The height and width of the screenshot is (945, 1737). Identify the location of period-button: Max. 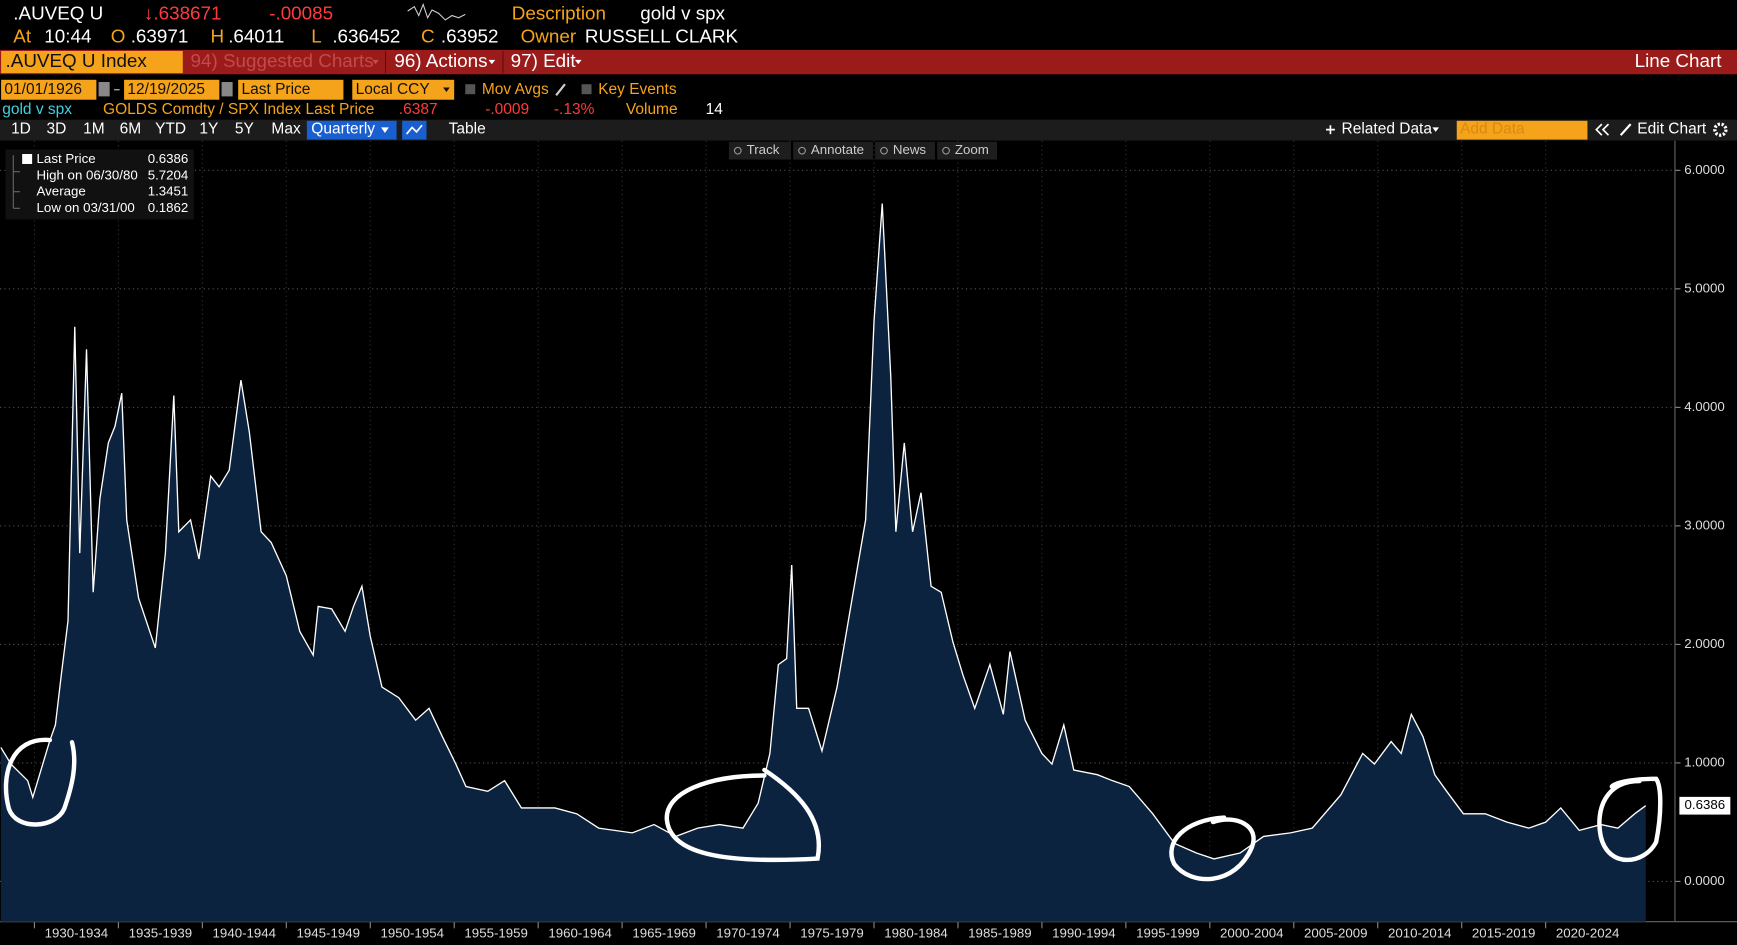
(286, 129).